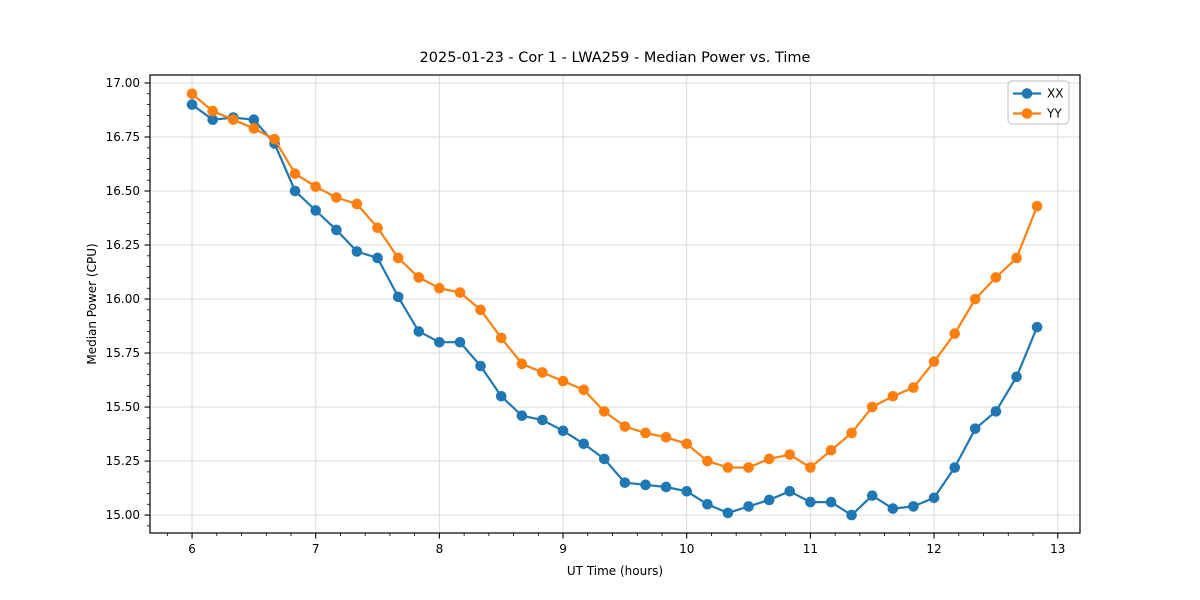 The image size is (1200, 600). Describe the element at coordinates (1027, 113) in the screenshot. I see `legend-marker-sample` at that location.